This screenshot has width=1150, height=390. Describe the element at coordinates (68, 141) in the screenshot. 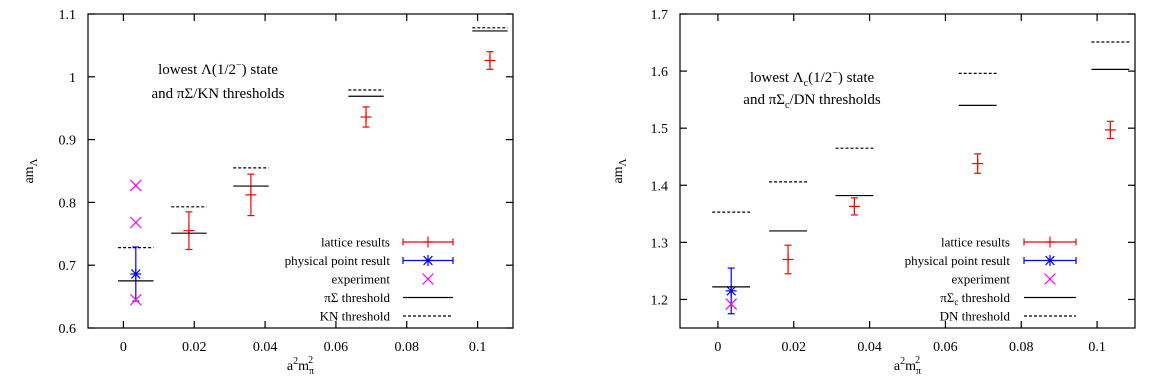

I see `y-tick-label: 0.9` at that location.